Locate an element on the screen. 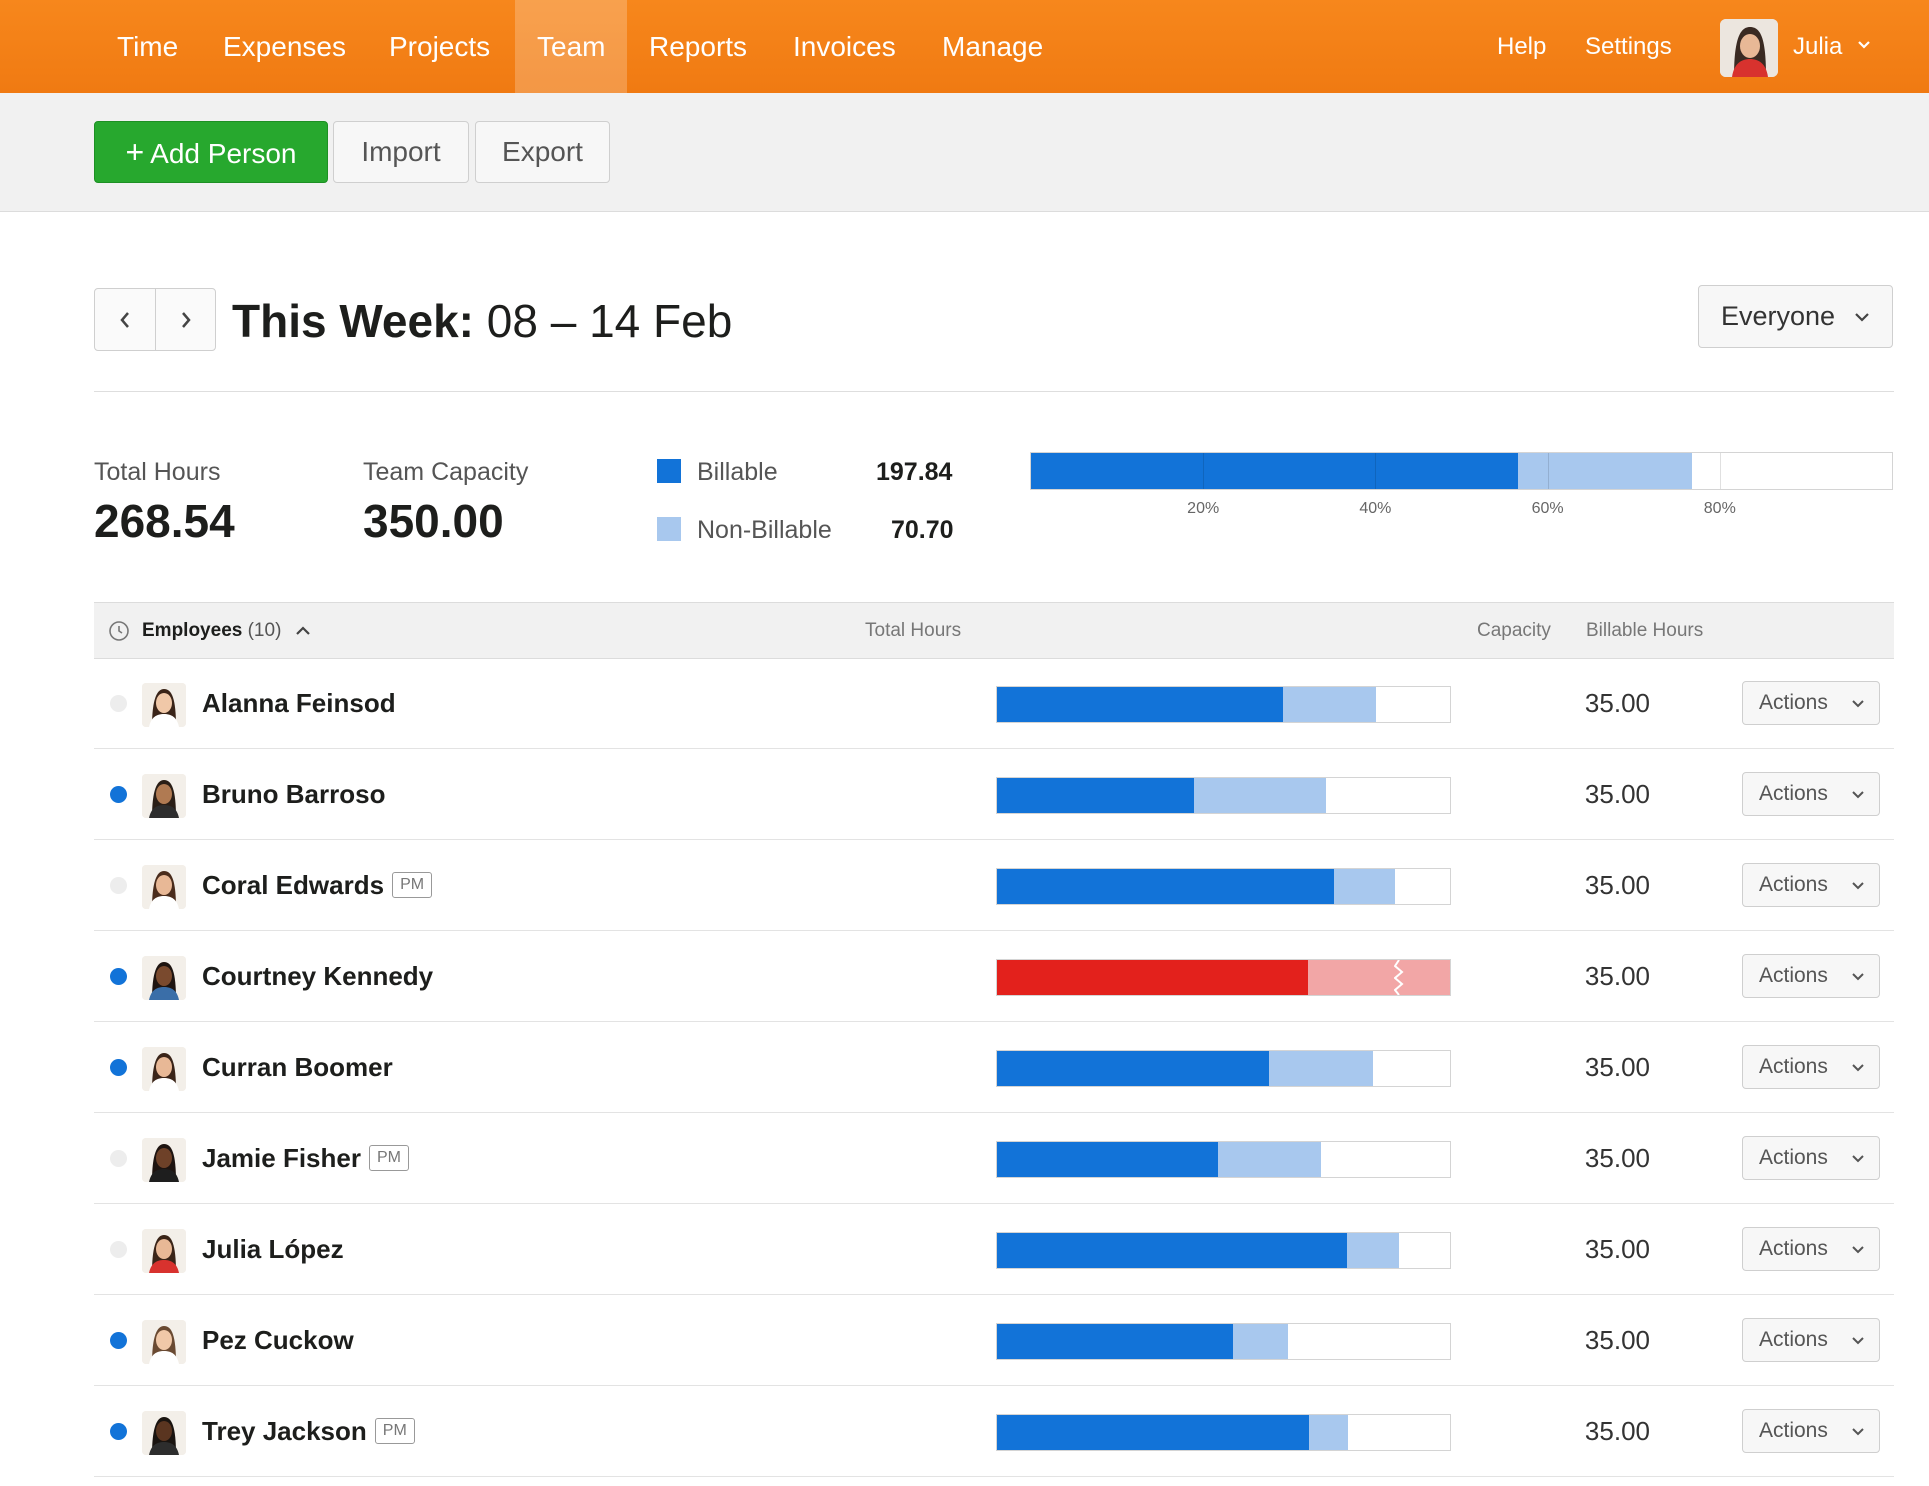 The width and height of the screenshot is (1929, 1486). chevron-left-icon is located at coordinates (124, 319).